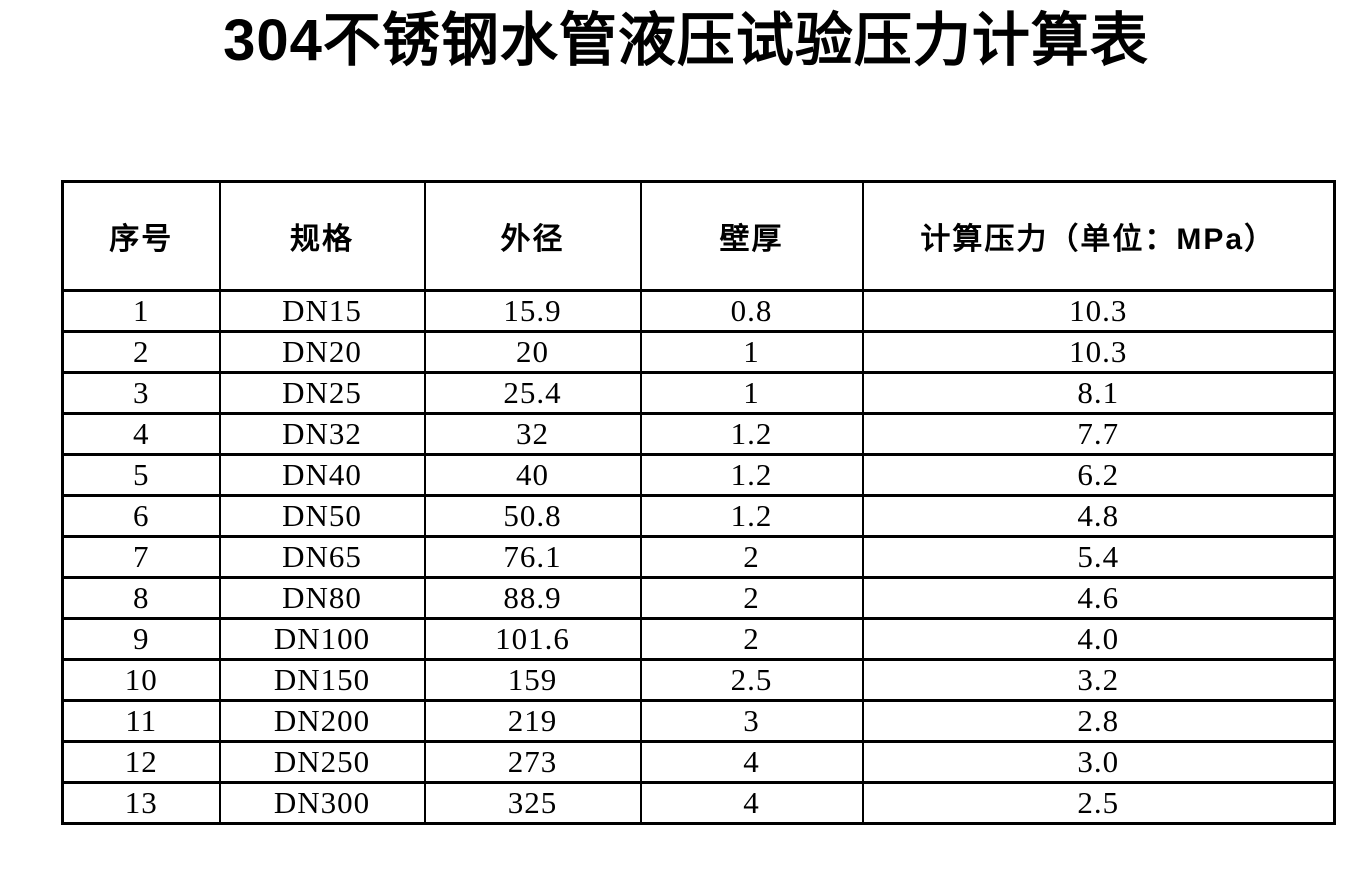 The width and height of the screenshot is (1372, 891). Describe the element at coordinates (322, 311) in the screenshot. I see `table-cell: DN15` at that location.